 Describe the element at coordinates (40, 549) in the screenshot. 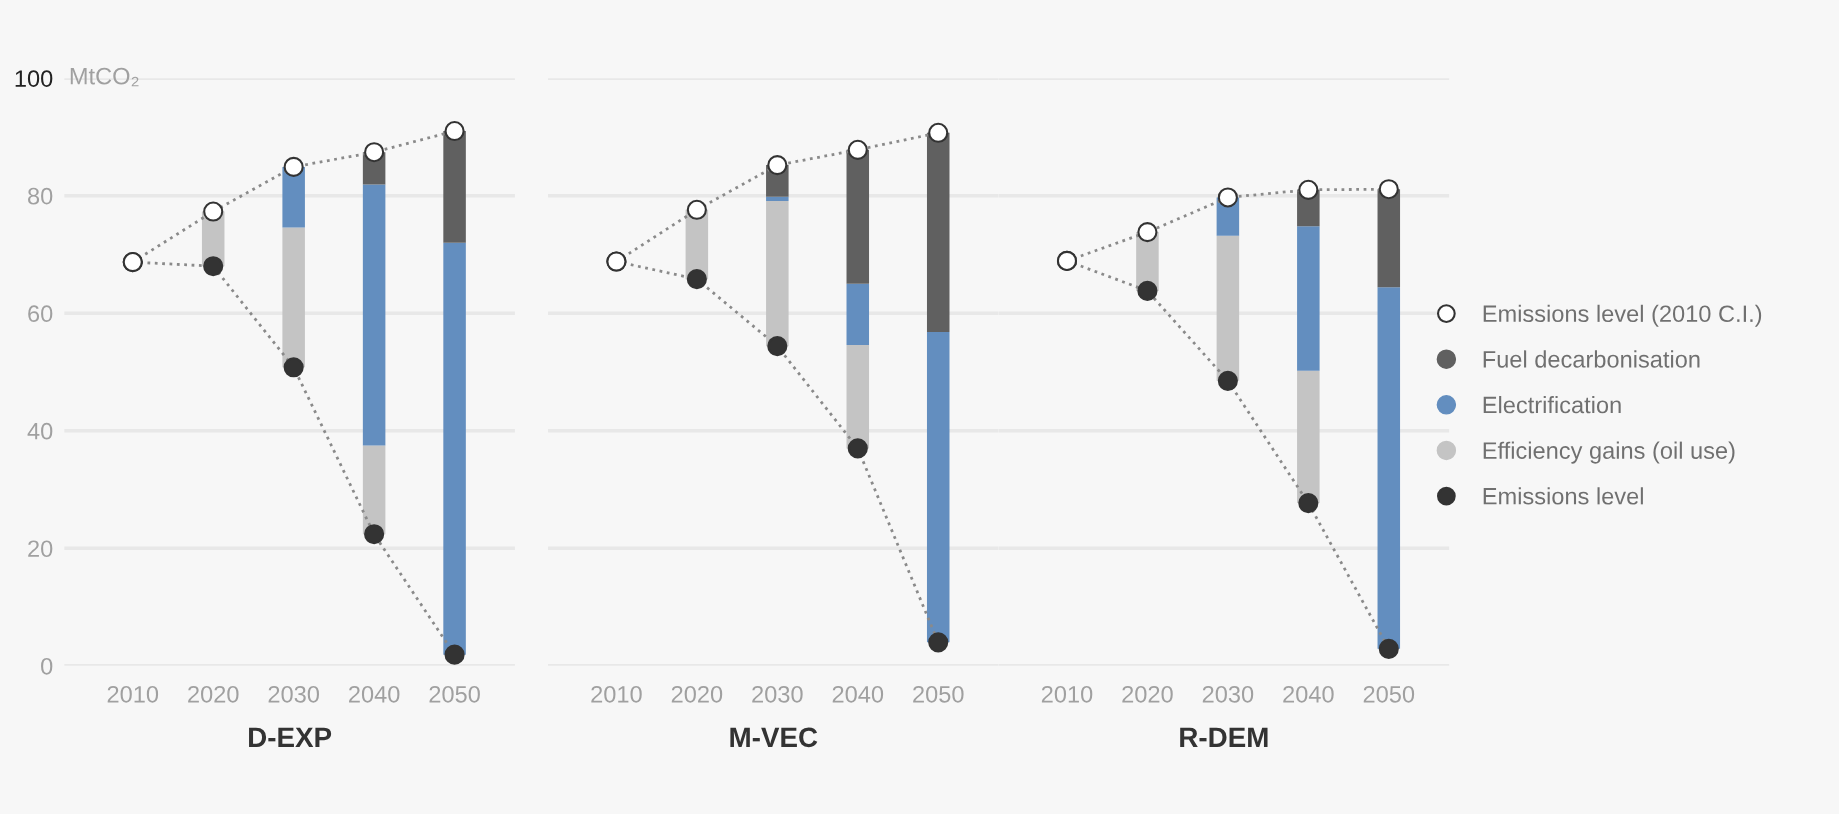

I see `y-tick-label: 20` at that location.